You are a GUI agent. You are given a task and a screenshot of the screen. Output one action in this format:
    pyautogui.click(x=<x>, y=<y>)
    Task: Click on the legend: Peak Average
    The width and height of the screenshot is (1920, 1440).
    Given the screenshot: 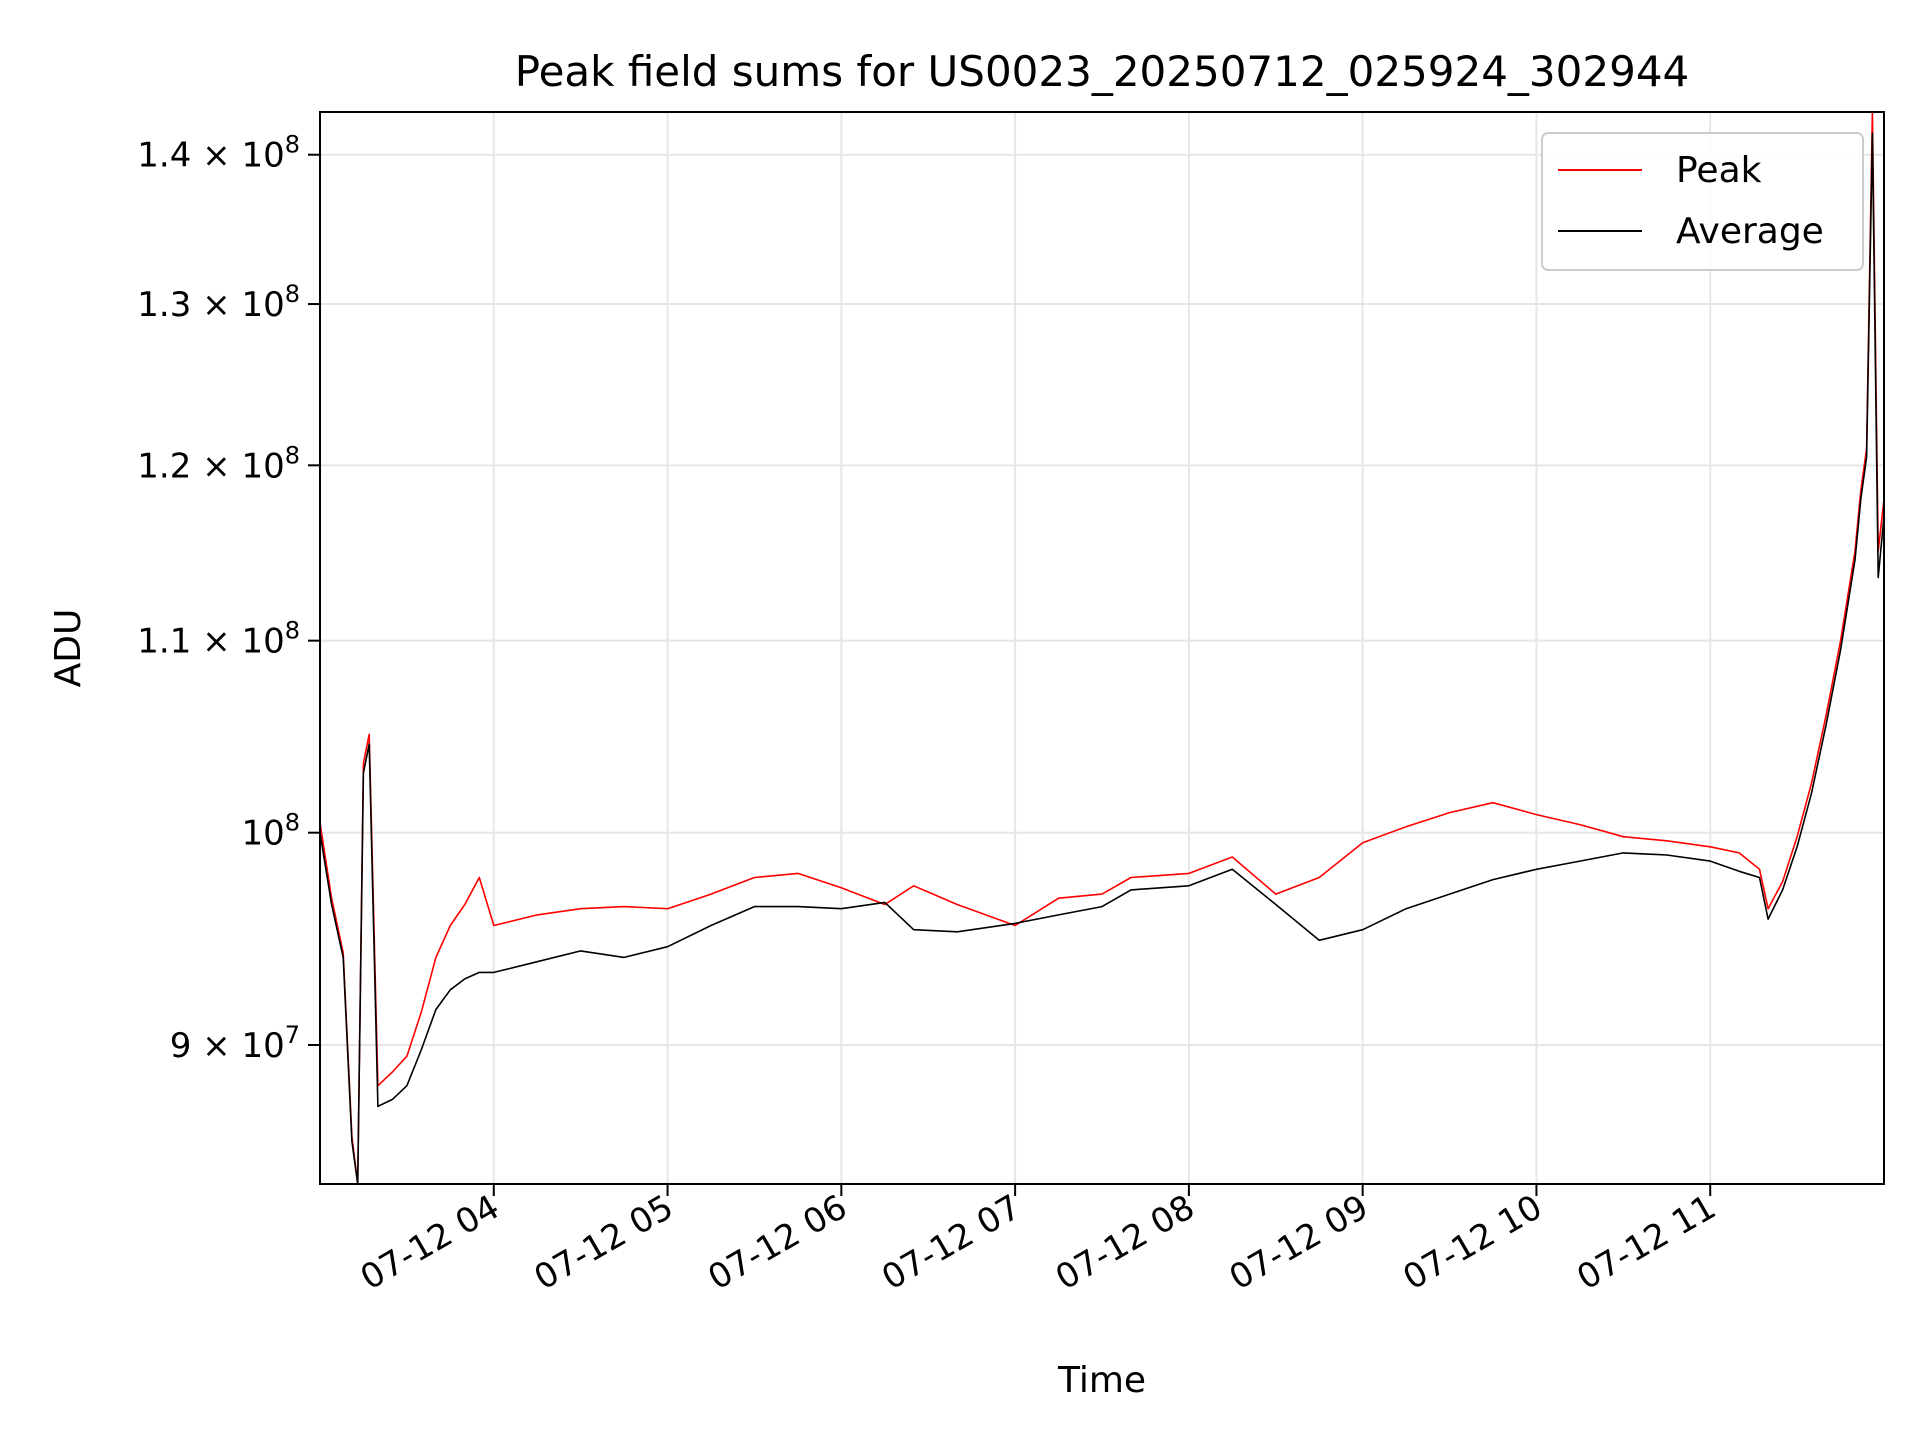 What is the action you would take?
    pyautogui.click(x=1702, y=201)
    